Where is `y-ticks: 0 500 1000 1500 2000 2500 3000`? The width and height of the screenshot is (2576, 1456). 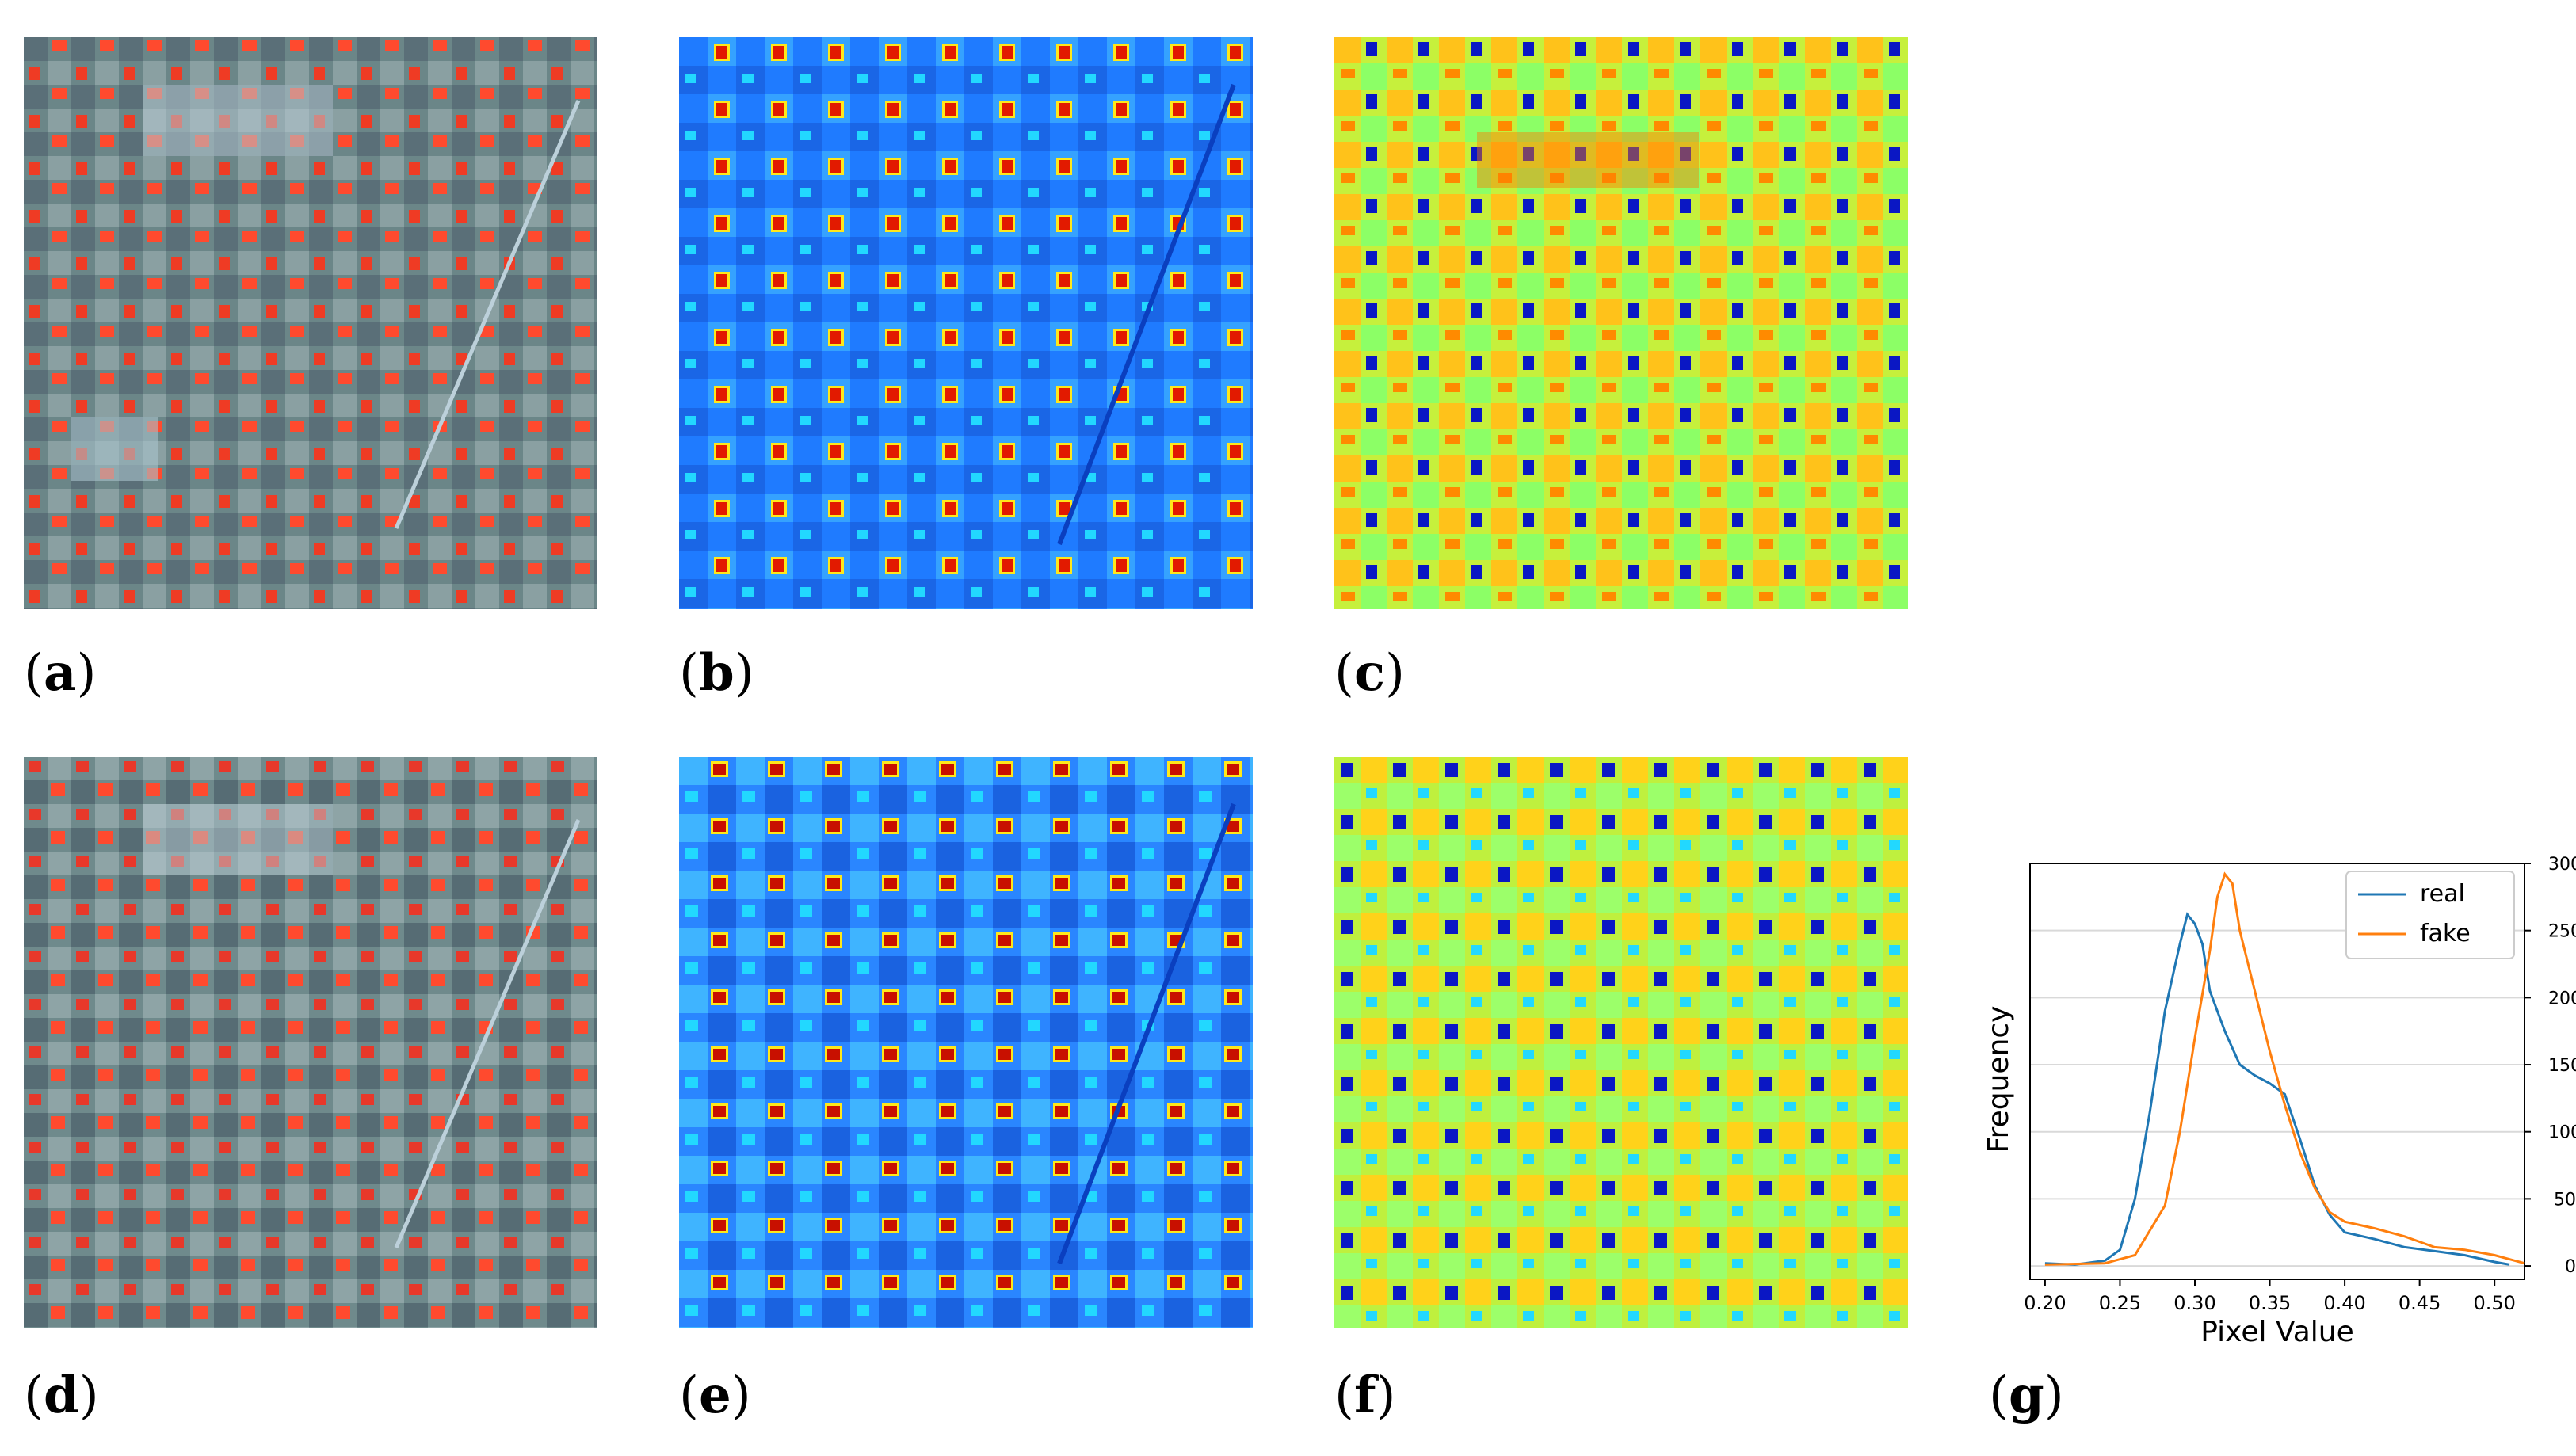
y-ticks: 0 500 1000 1500 2000 2500 3000 is located at coordinates (2550, 1066).